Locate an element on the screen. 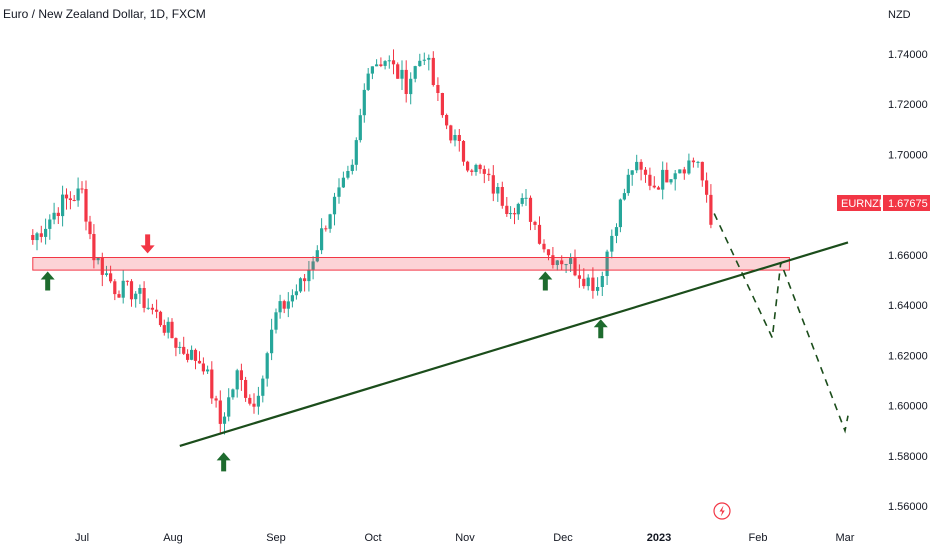  lightning-icon is located at coordinates (722, 511).